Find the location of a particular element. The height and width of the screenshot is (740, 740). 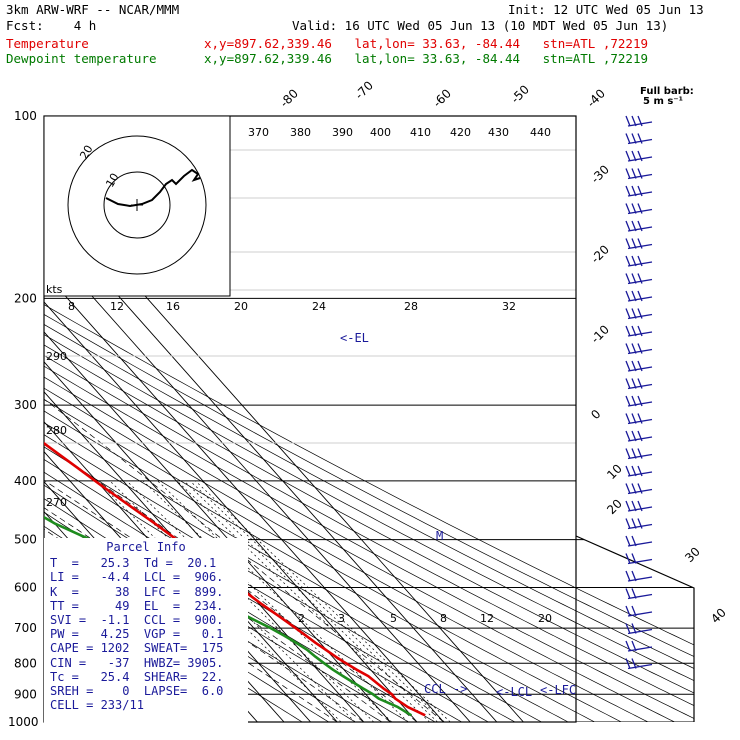

theta-e-label: 290 is located at coordinates (56, 356).